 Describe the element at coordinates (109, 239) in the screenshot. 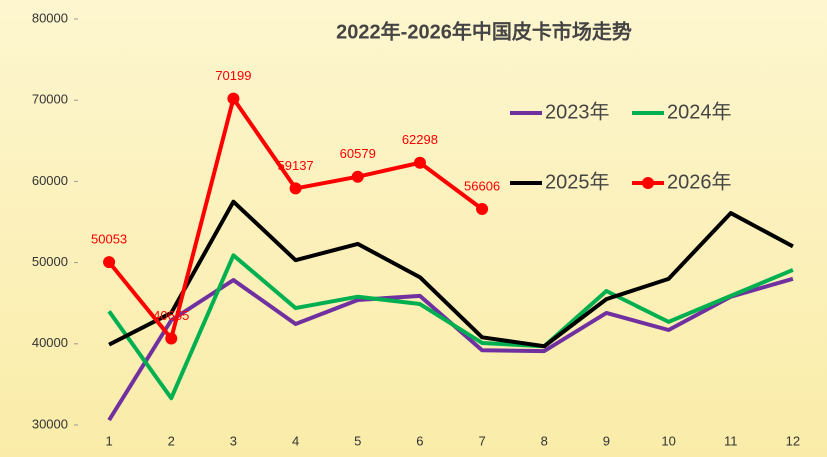

I see `data-label: 50053` at that location.